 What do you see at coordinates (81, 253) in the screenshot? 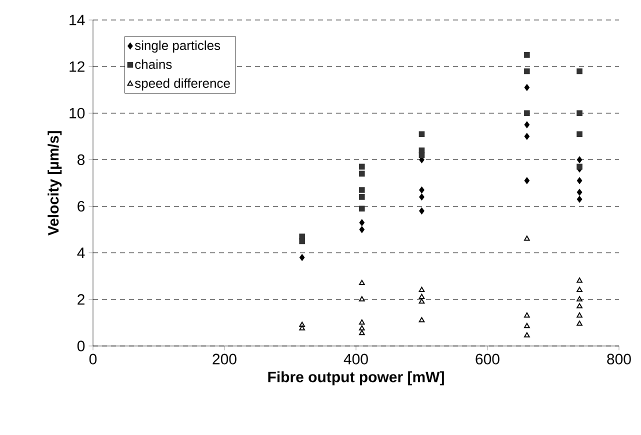
I see `y-tick-label: 4` at bounding box center [81, 253].